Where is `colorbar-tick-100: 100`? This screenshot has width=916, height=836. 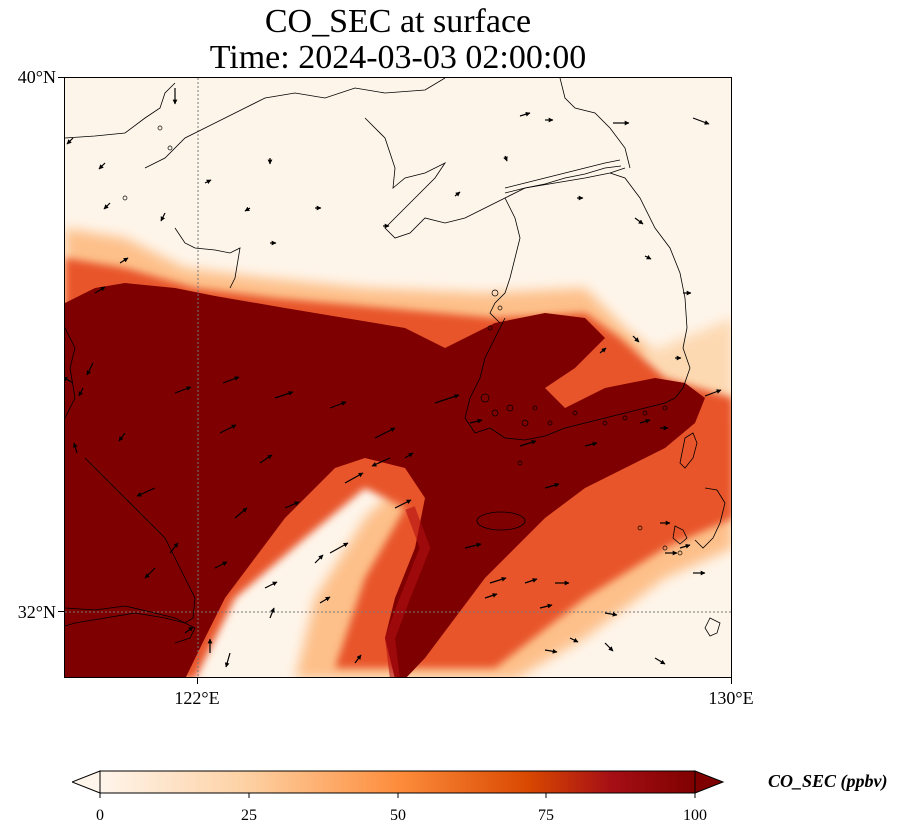 colorbar-tick-100: 100 is located at coordinates (695, 815).